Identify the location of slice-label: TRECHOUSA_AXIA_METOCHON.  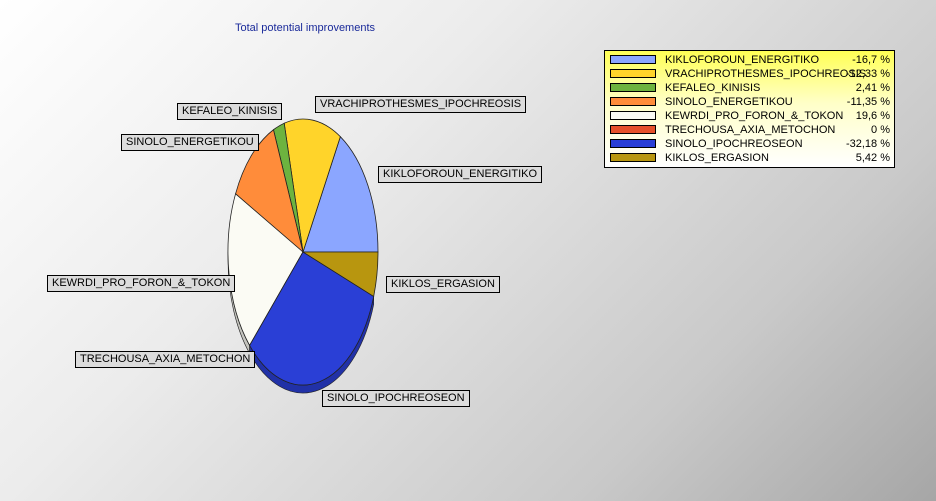
(165, 359).